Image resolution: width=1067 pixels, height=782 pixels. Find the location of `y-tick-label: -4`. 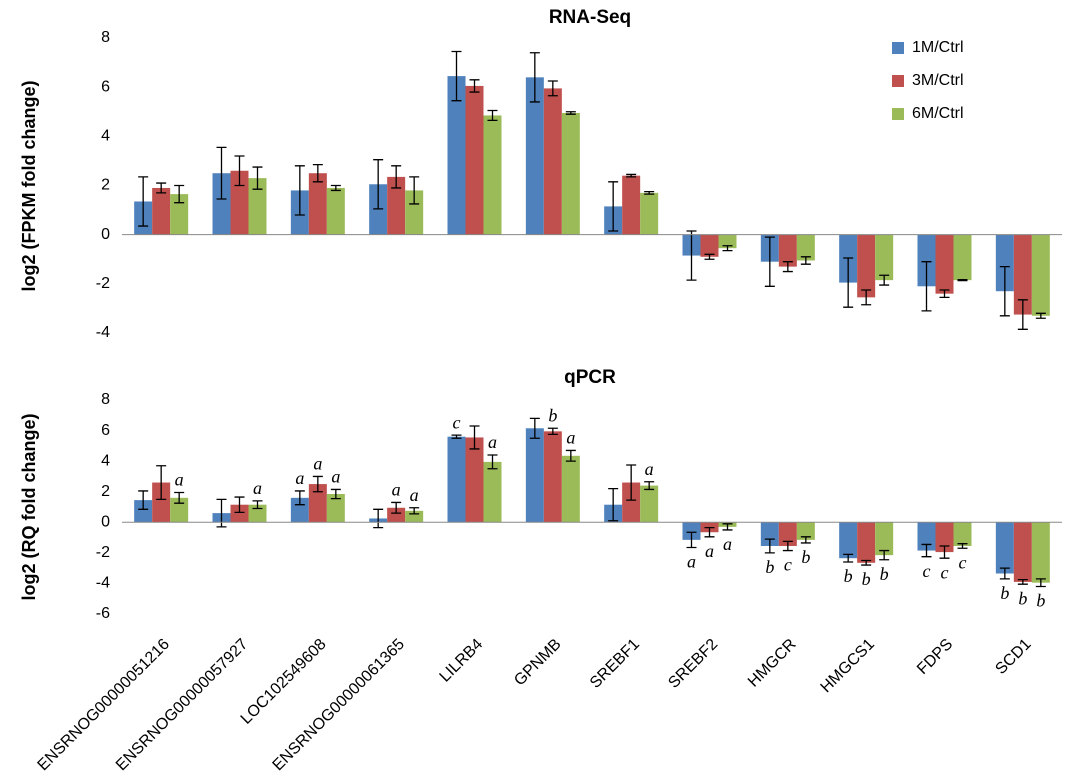

y-tick-label: -4 is located at coordinates (103, 583).